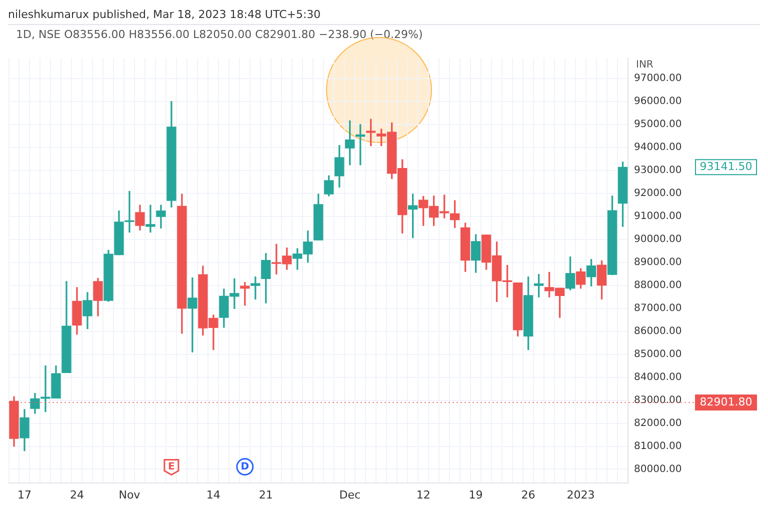 The width and height of the screenshot is (768, 522). I want to click on x-tick-label: 19, so click(475, 495).